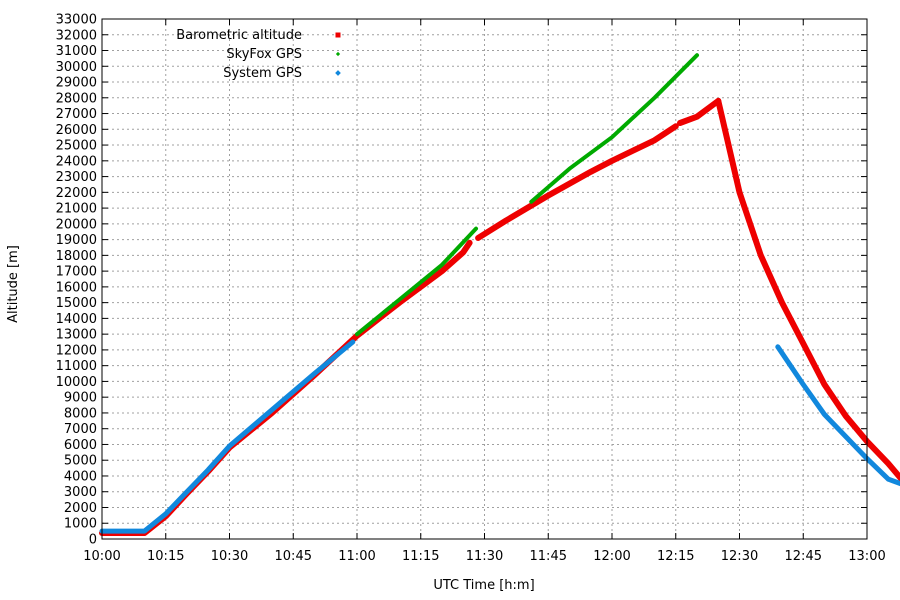 The height and width of the screenshot is (600, 900). Describe the element at coordinates (80, 398) in the screenshot. I see `y-tick-label: 9000` at that location.